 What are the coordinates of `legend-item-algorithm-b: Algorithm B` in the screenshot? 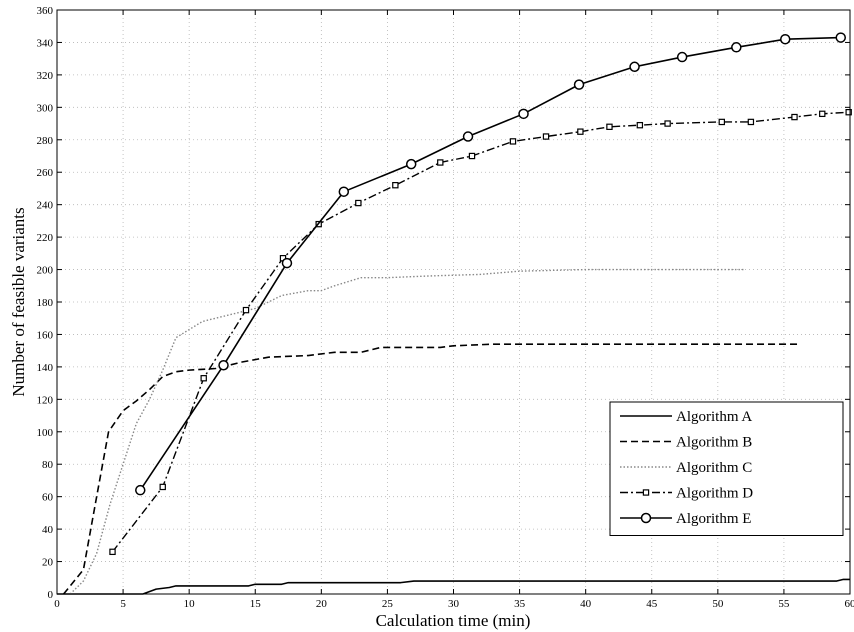 It's located at (686, 443).